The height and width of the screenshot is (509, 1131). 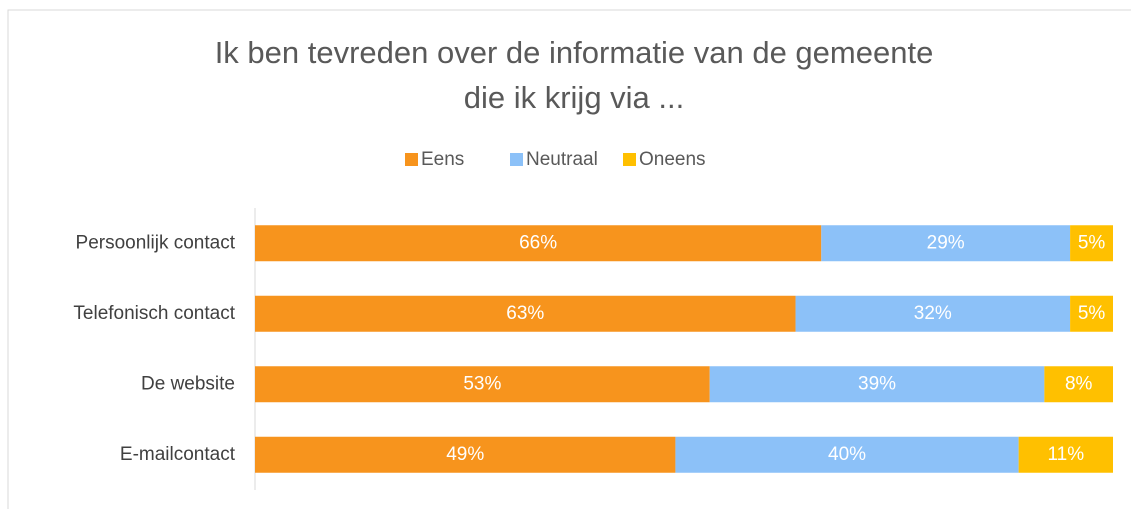 I want to click on data-label: 63%, so click(x=525, y=313).